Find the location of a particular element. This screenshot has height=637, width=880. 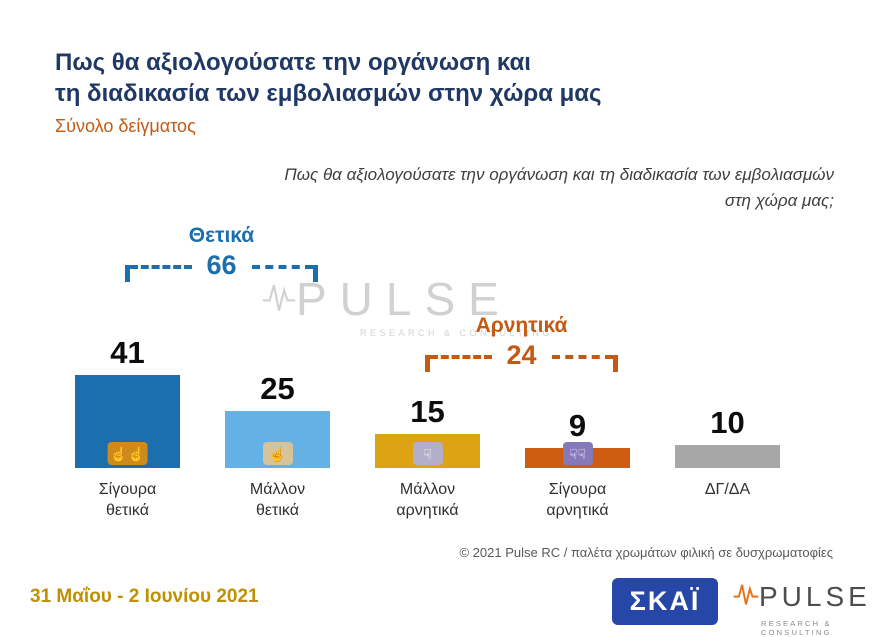

negative-group-label: Αρνητικά is located at coordinates (521, 325).